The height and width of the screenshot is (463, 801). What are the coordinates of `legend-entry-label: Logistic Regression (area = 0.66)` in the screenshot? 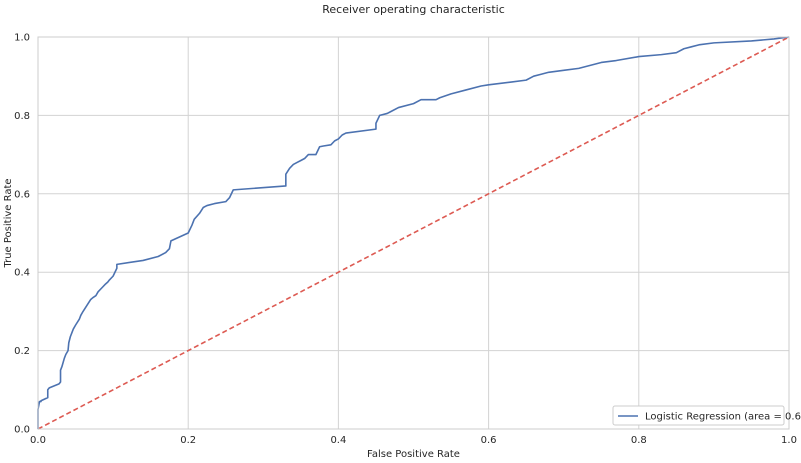 It's located at (723, 417).